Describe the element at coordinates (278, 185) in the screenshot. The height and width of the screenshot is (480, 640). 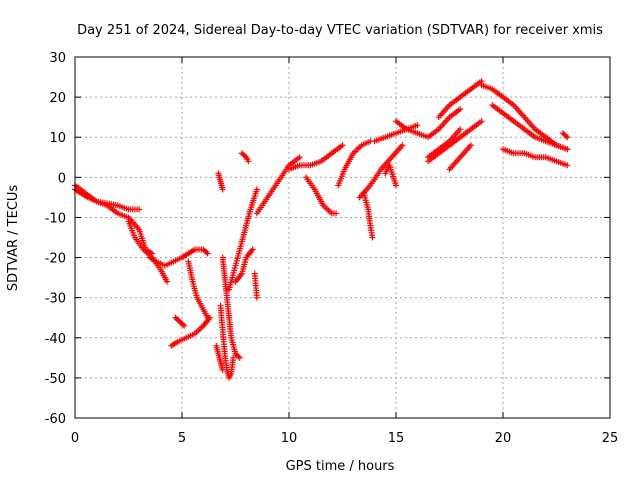
I see `series-sat-q` at that location.